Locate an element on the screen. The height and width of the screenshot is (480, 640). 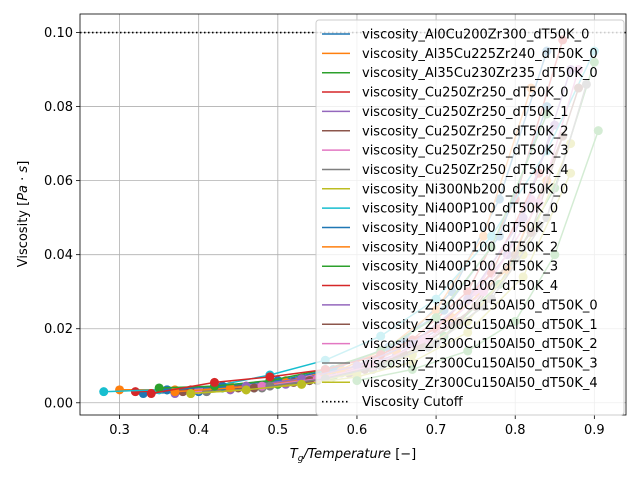
x-tick-label: 0.9 is located at coordinates (594, 430).